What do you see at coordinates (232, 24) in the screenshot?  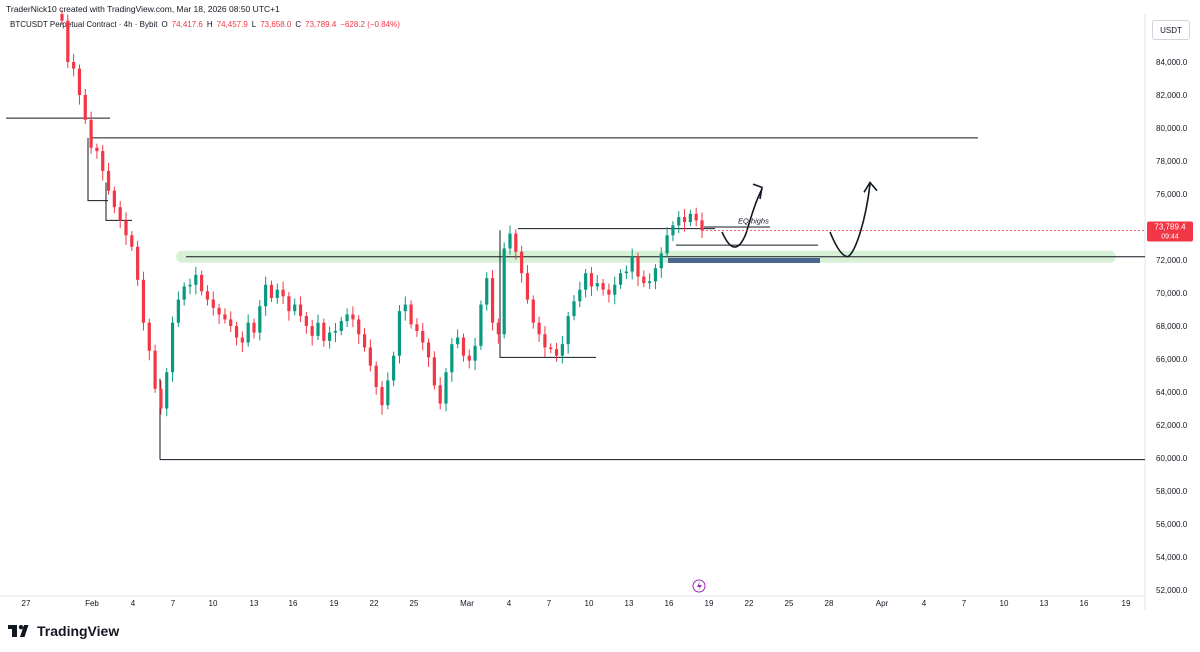 I see `high-value: 74,457.9` at bounding box center [232, 24].